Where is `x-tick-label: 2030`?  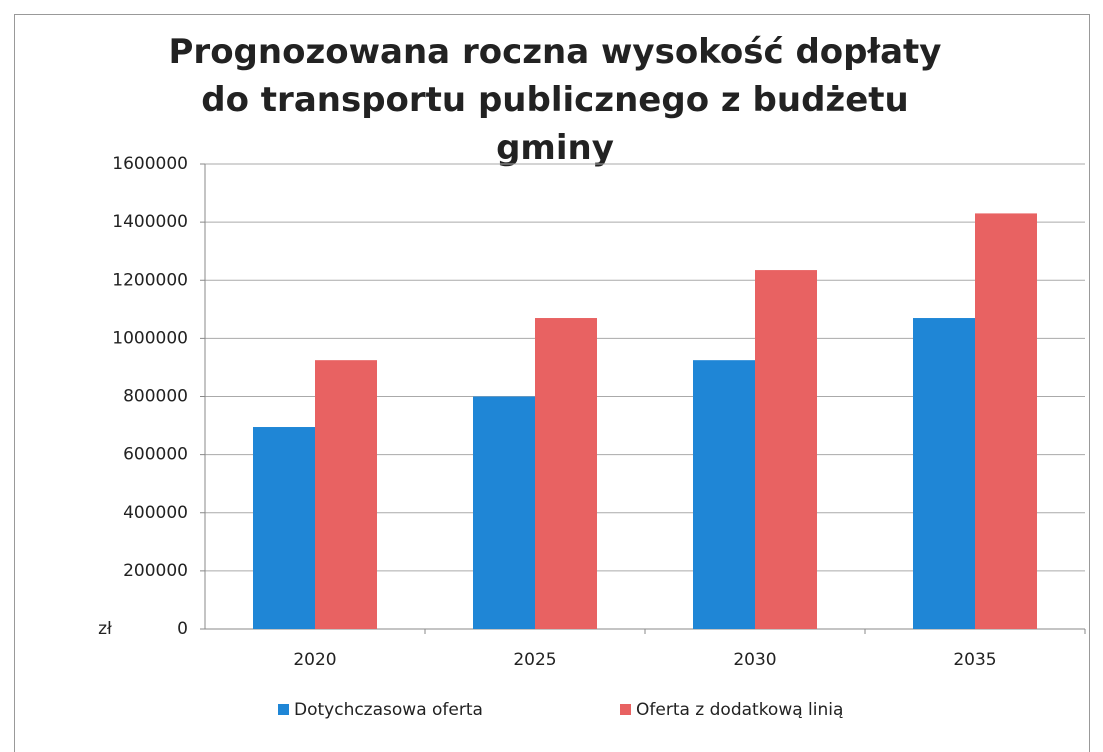 x-tick-label: 2030 is located at coordinates (754, 660).